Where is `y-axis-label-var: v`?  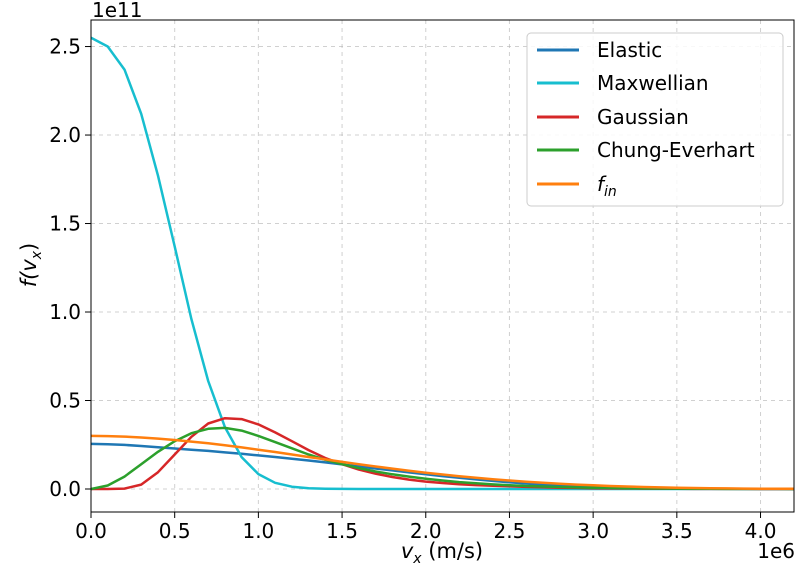
y-axis-label-var: v is located at coordinates (29, 265).